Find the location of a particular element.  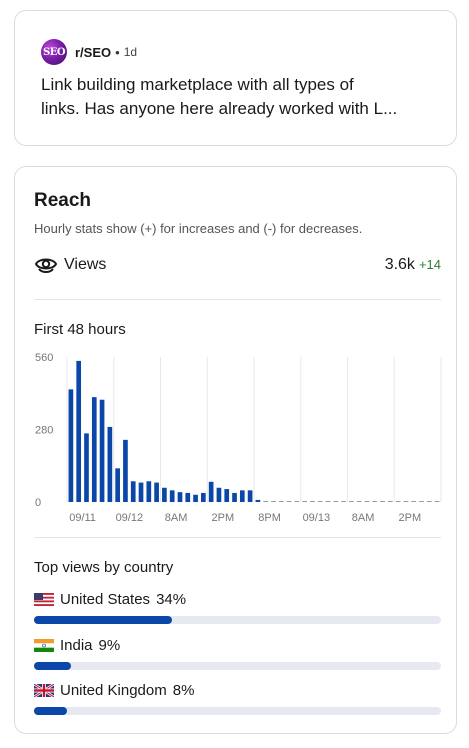

country-label: United States 34% is located at coordinates (237, 599).